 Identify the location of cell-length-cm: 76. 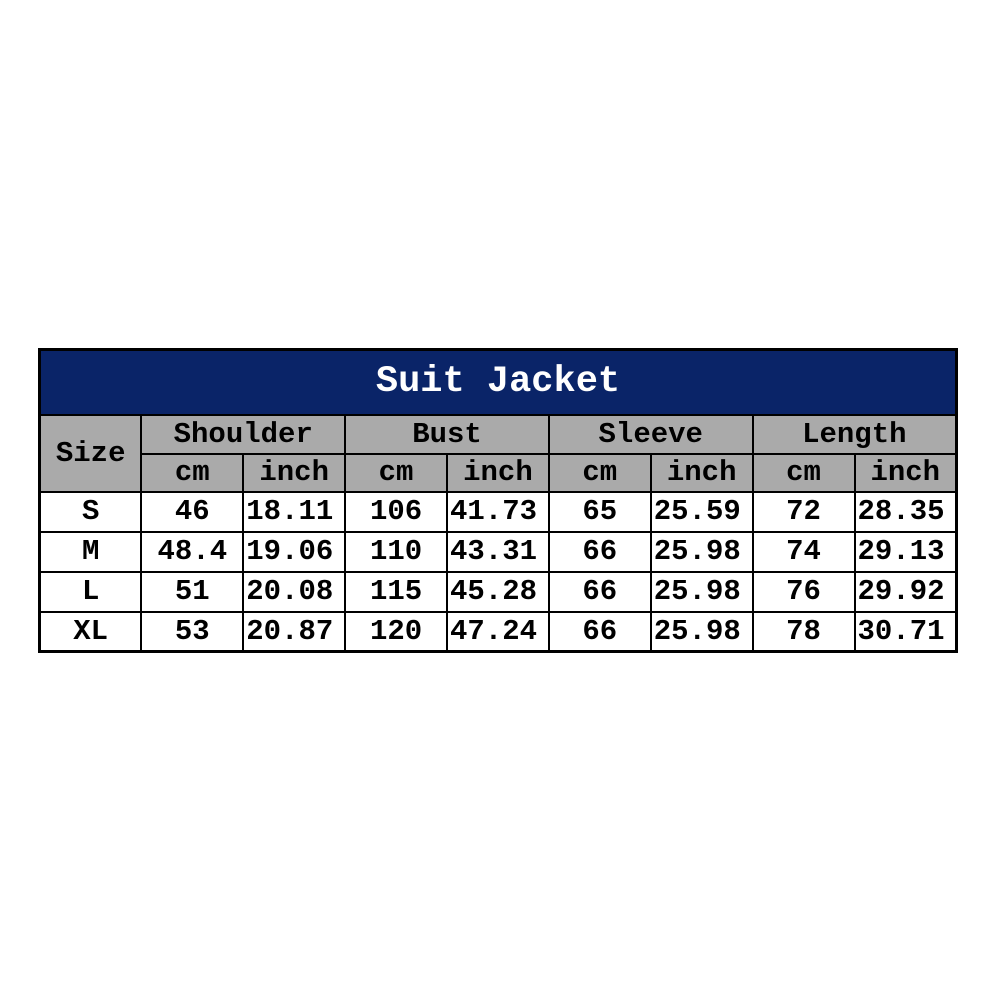
(803, 591).